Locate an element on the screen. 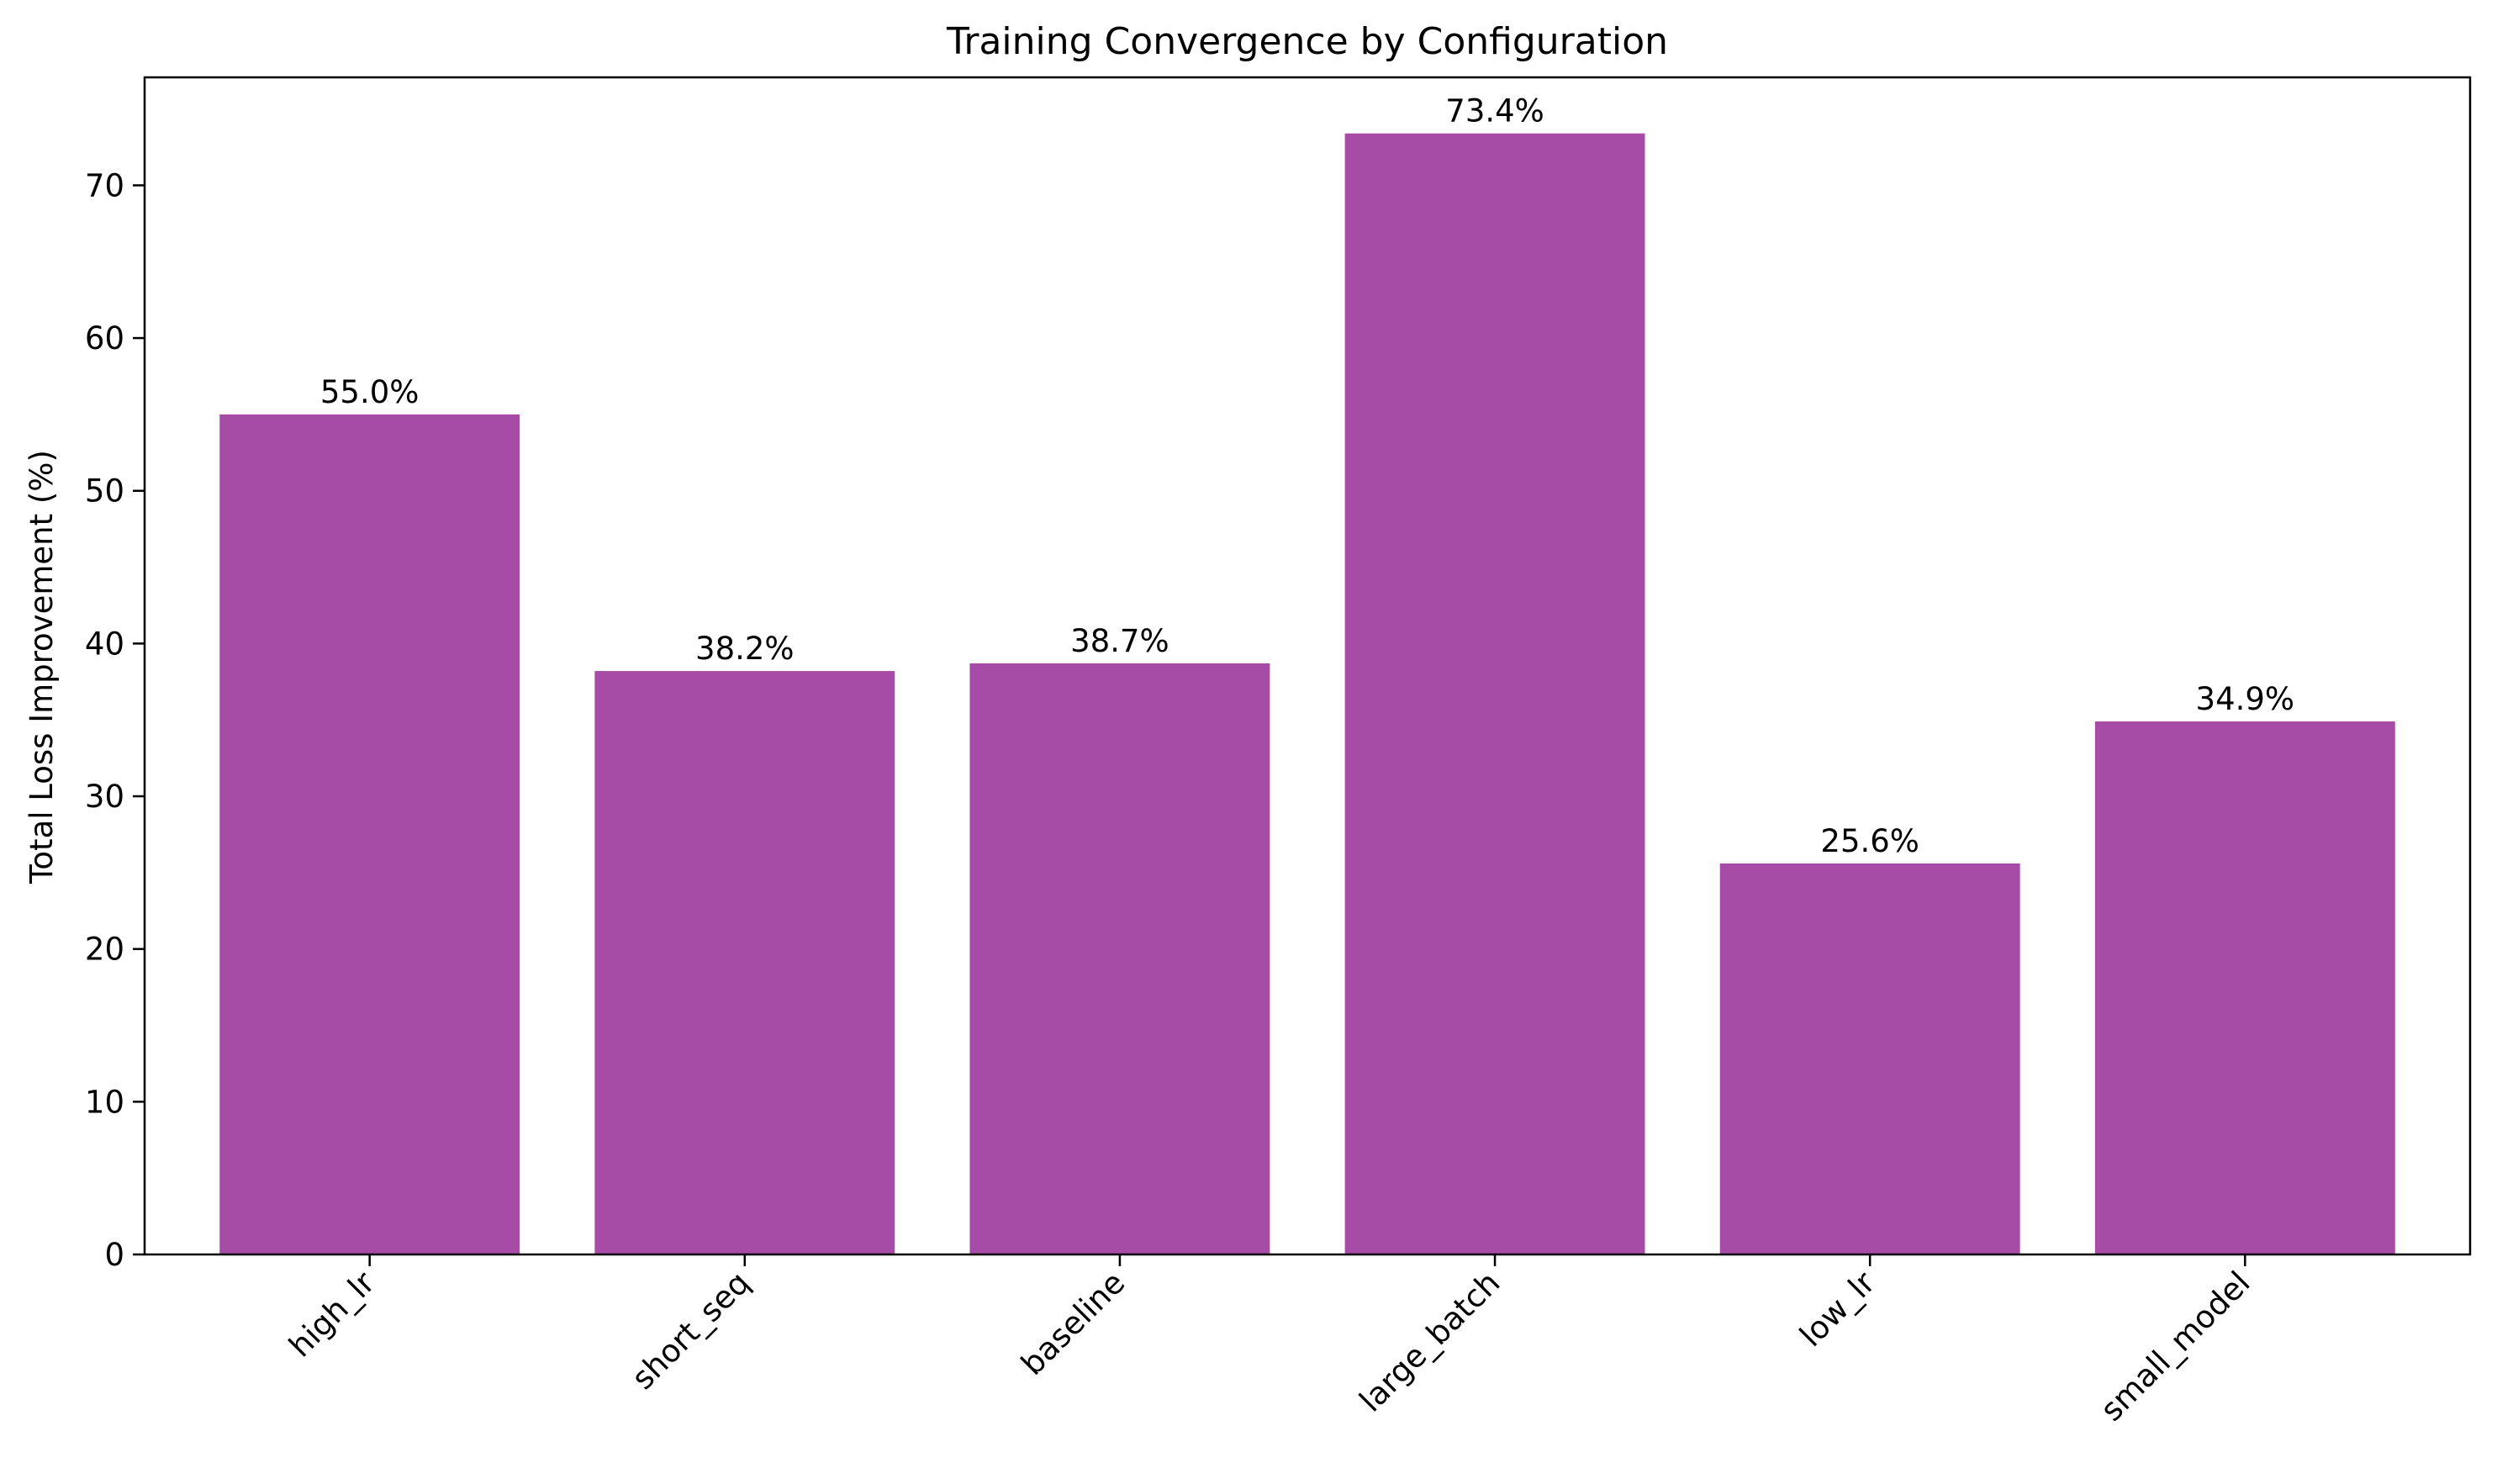  bar-high-lr is located at coordinates (369, 834).